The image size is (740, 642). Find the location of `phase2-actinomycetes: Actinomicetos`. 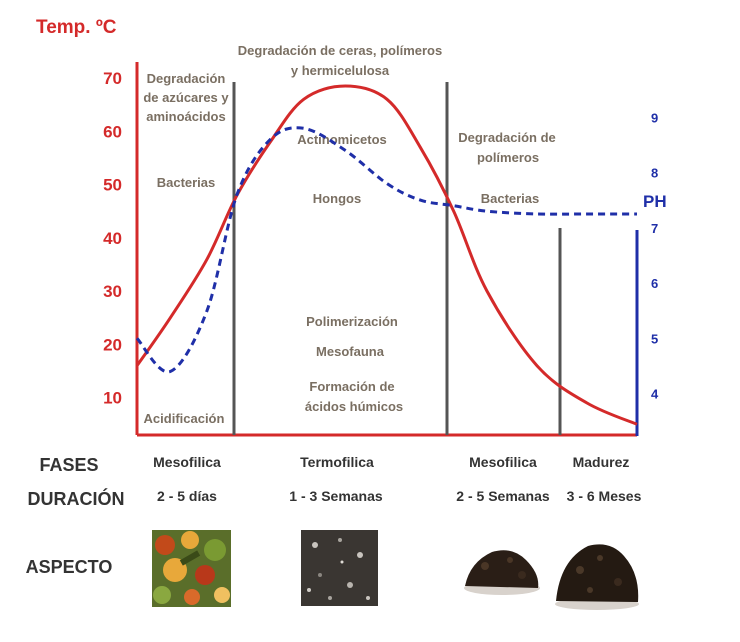

phase2-actinomycetes: Actinomicetos is located at coordinates (342, 139).